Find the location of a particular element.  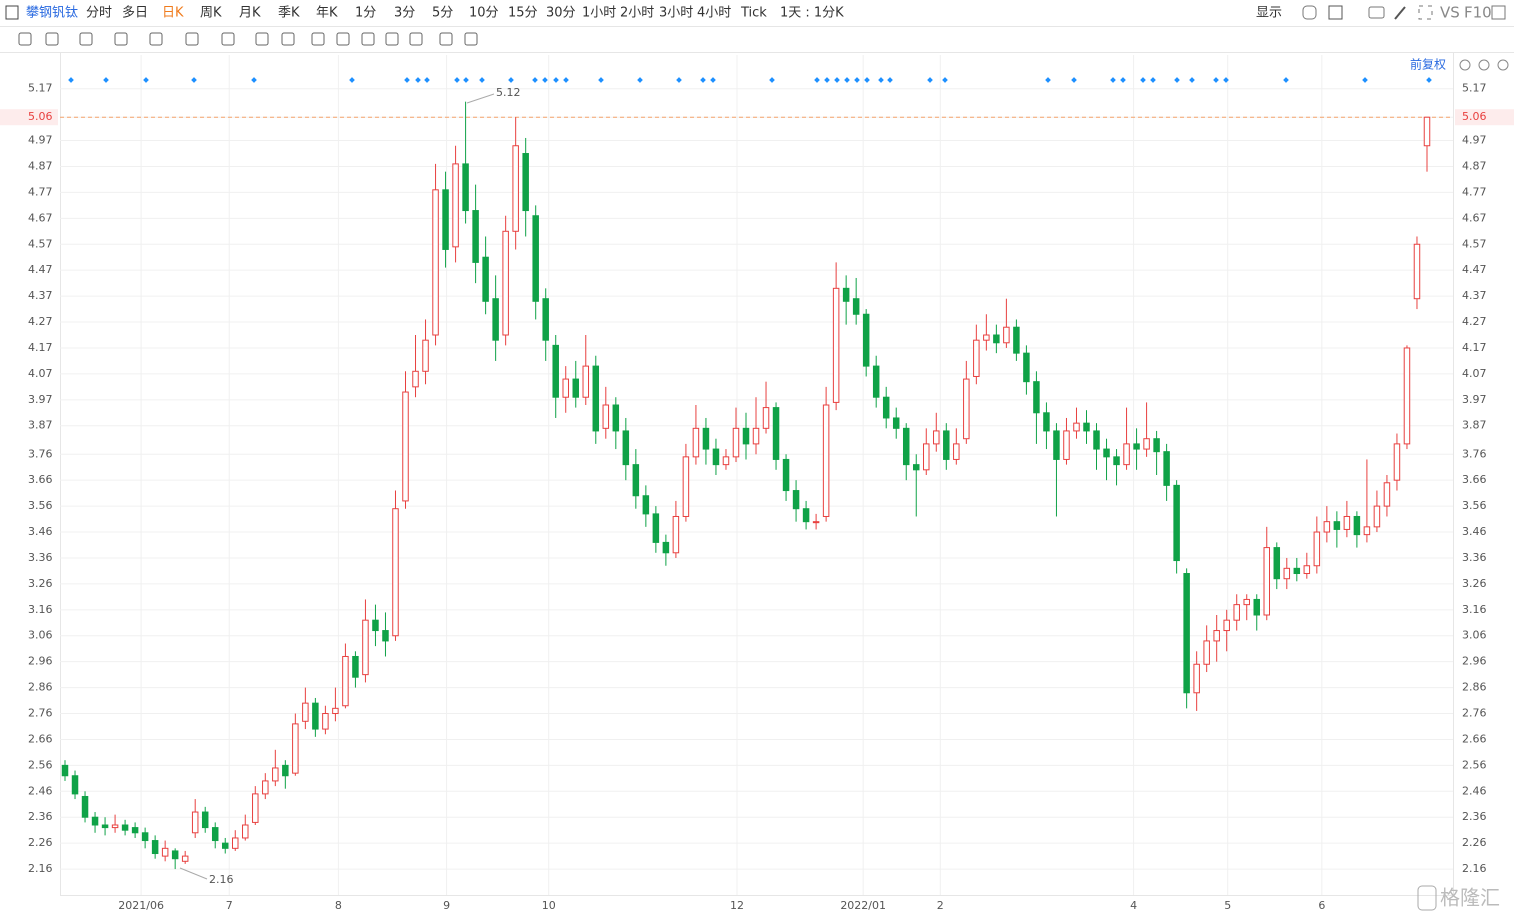

period-tab: 3分 is located at coordinates (404, 13).